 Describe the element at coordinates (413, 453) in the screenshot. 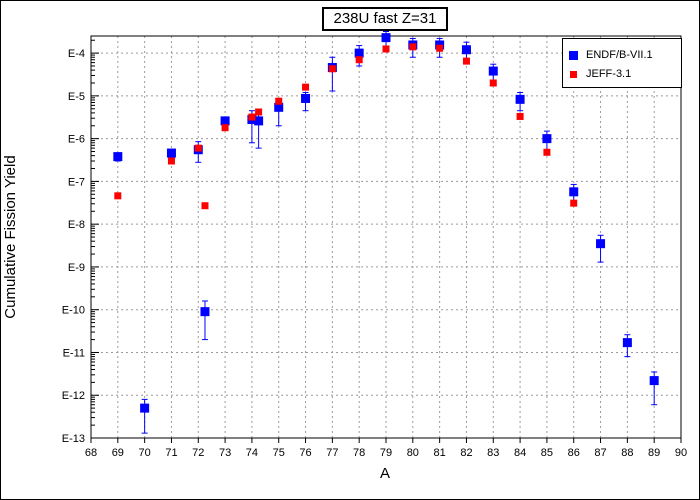

I see `x-tick-label: 80` at that location.